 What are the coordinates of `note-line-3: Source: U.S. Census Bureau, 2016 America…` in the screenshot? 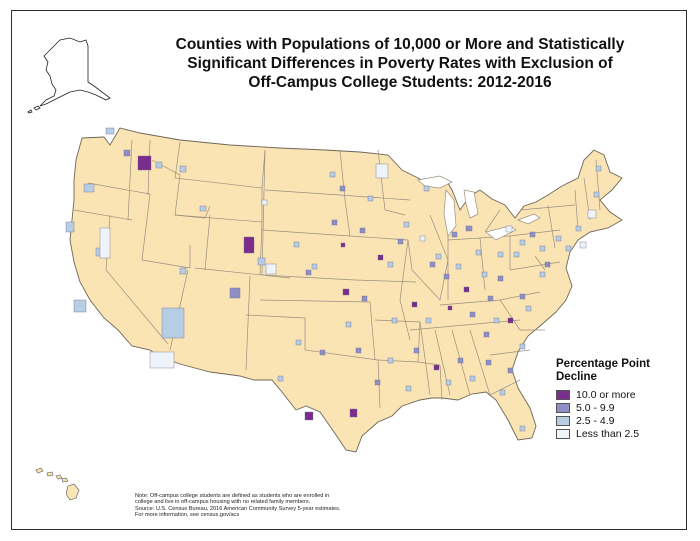 It's located at (238, 508).